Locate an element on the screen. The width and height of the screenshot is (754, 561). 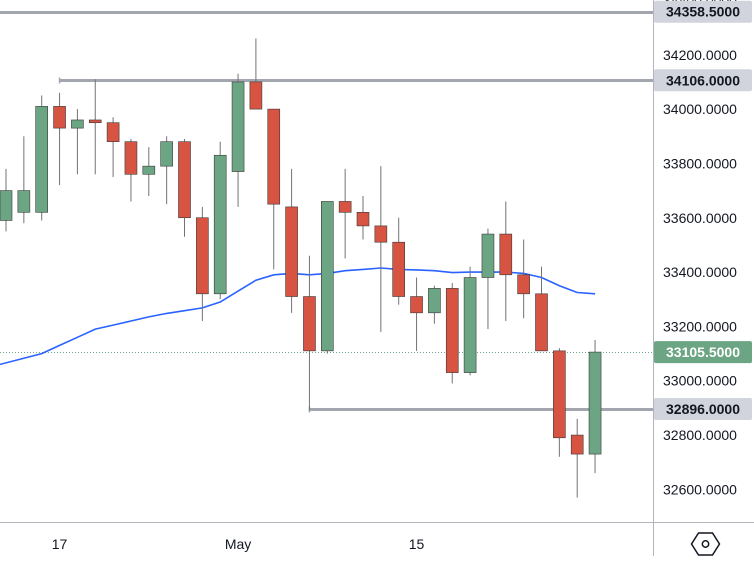
price-tick-label: 34200.0000 is located at coordinates (700, 55).